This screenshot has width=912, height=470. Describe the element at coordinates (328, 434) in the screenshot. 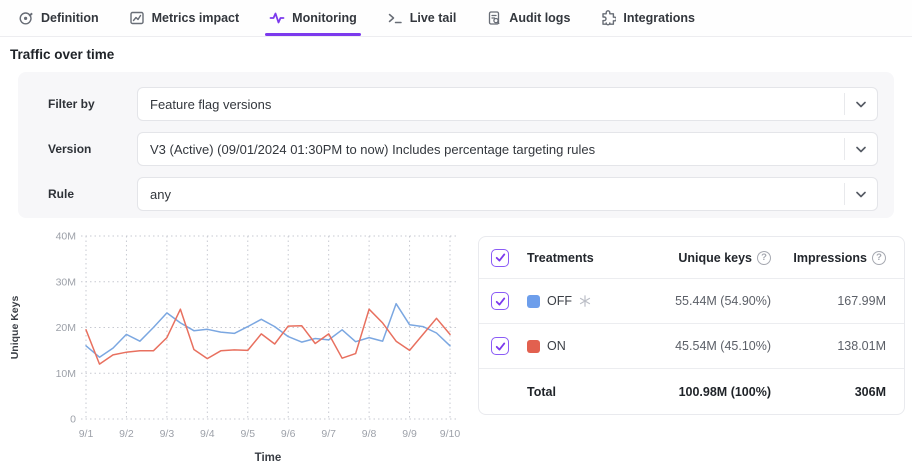

I see `svg-text: 9/7` at that location.